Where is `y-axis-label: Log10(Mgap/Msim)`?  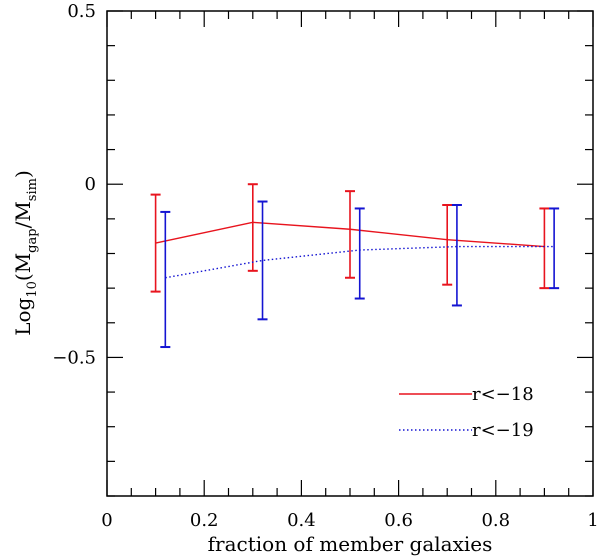 y-axis-label: Log10(Mgap/Msim) is located at coordinates (25, 253).